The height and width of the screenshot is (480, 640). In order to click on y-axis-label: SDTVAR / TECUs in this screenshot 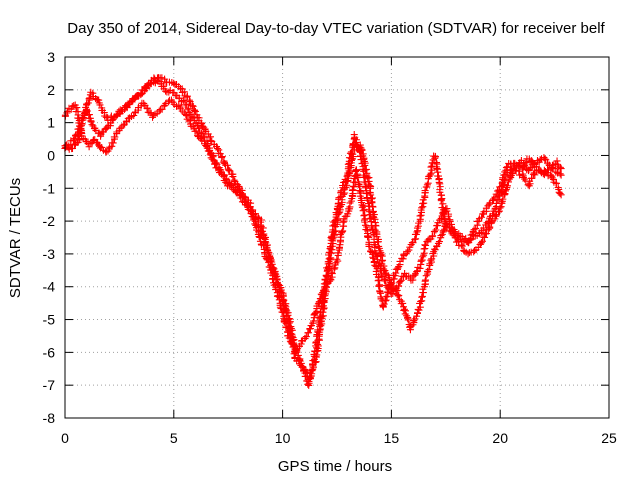, I will do `click(15, 238)`.